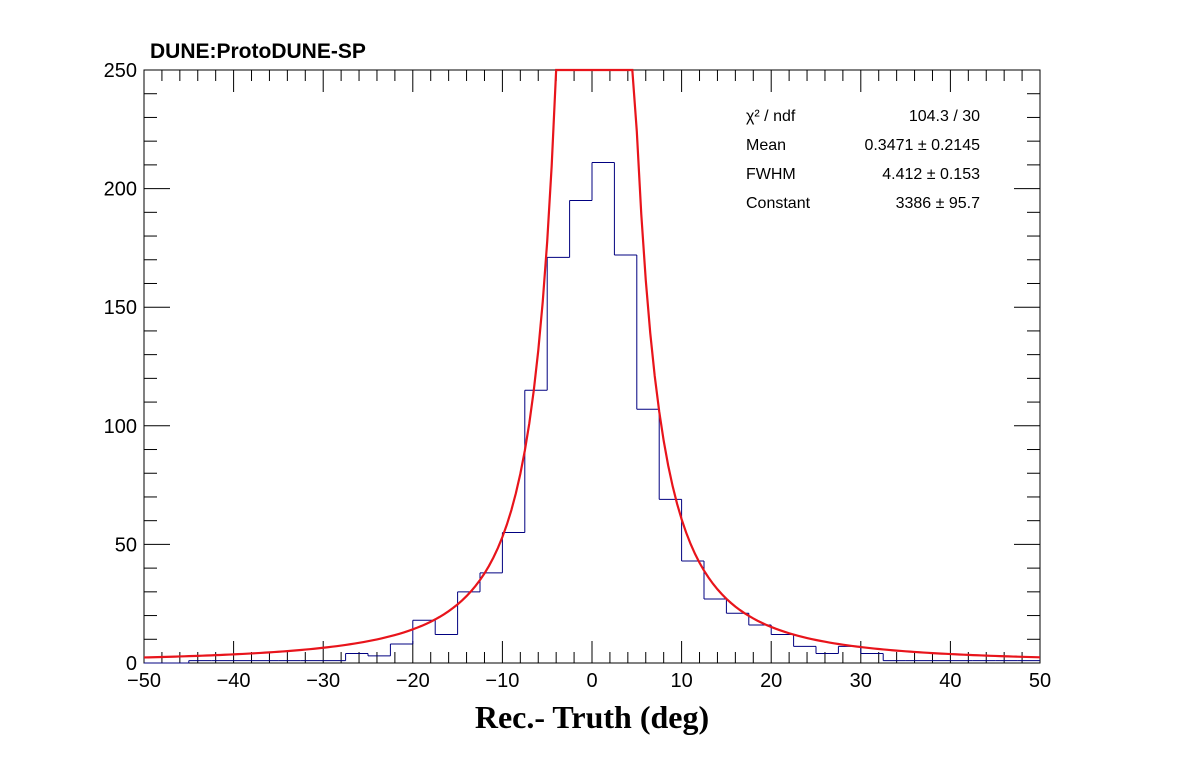 The height and width of the screenshot is (772, 1196). I want to click on y-tick-label: 250, so click(120, 71).